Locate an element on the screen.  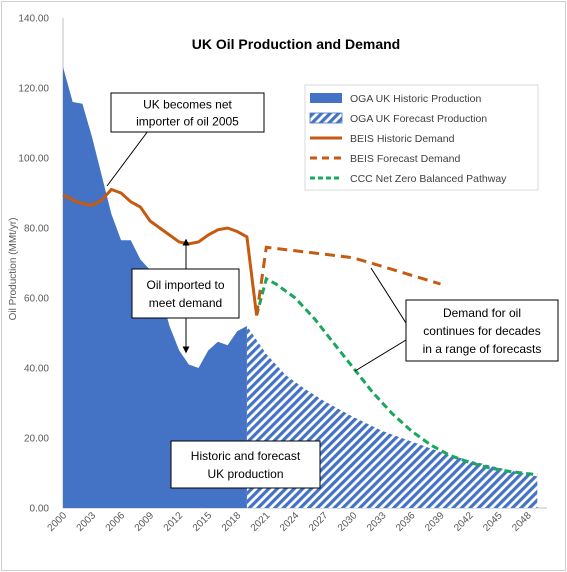
x-tick-label: 2009 is located at coordinates (145, 522).